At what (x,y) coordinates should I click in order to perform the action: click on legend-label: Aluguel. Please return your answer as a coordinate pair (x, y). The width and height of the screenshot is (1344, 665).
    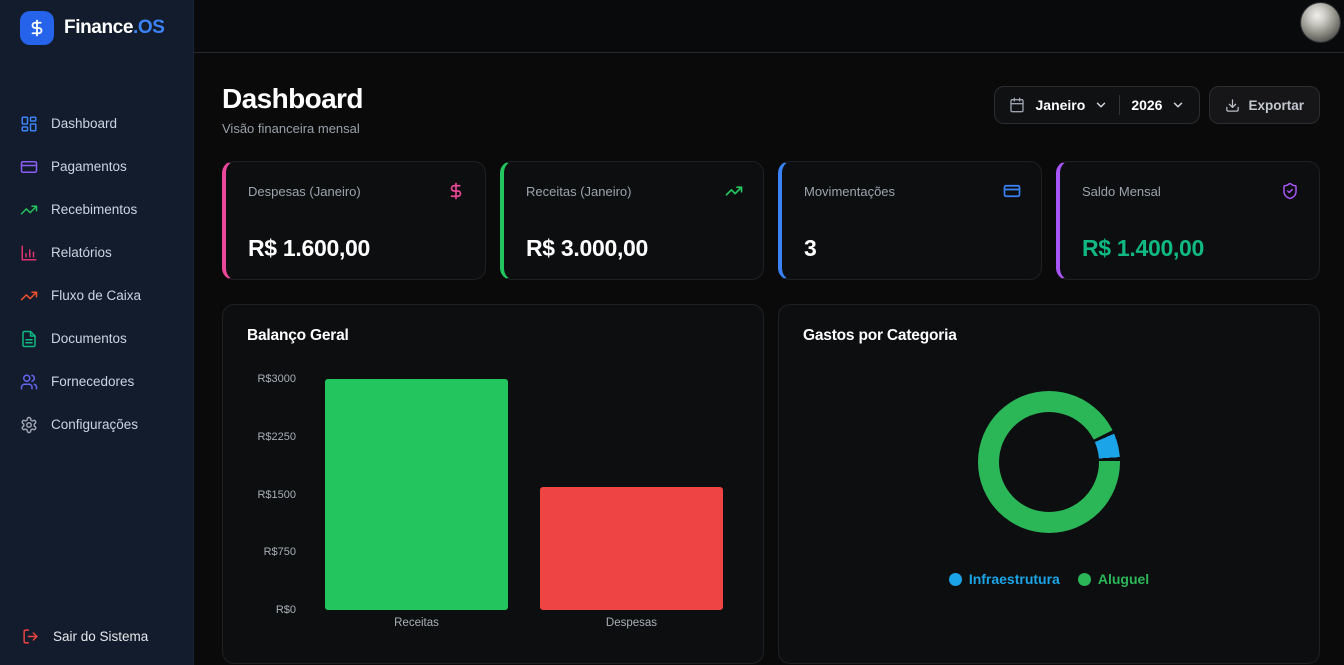
    Looking at the image, I should click on (1123, 579).